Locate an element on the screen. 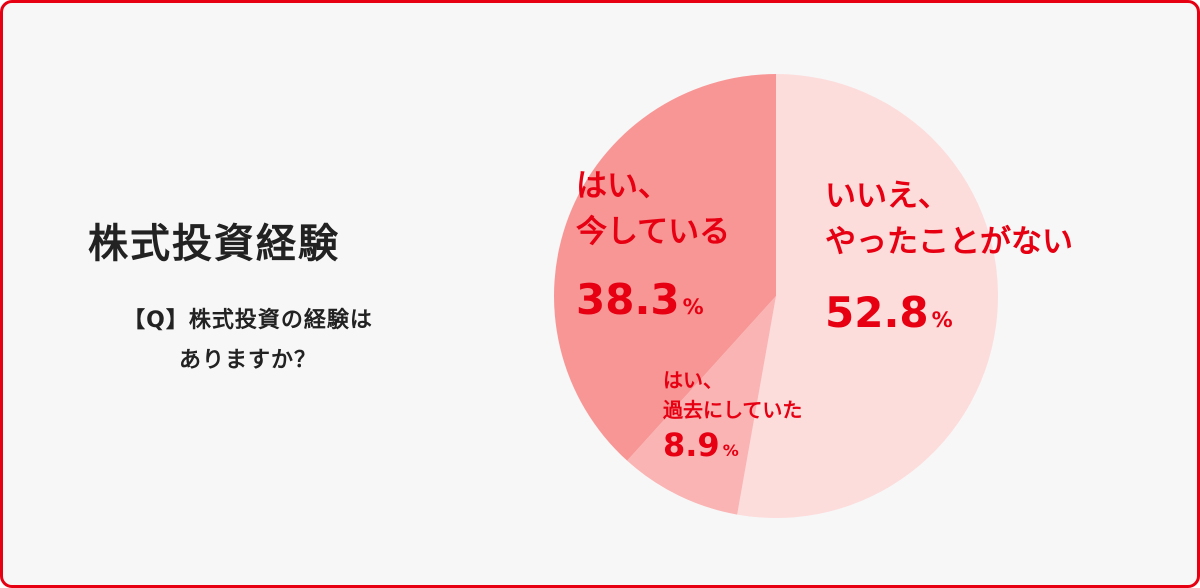  chart-title: 株式投資経験 is located at coordinates (214, 244).